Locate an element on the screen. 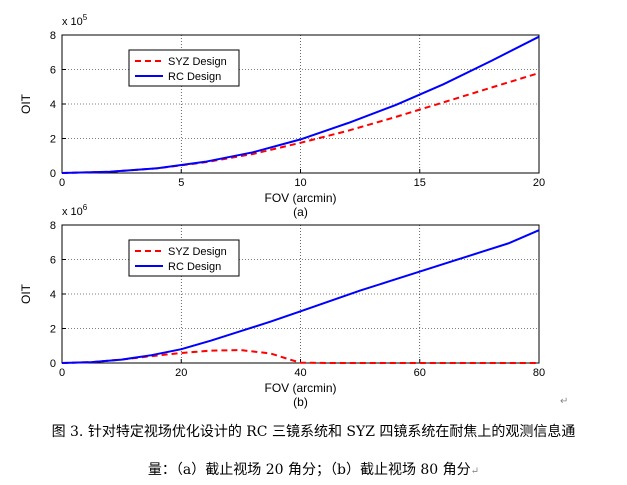 This screenshot has height=485, width=627. y-multiplier-exponent: 5 is located at coordinates (85, 17).